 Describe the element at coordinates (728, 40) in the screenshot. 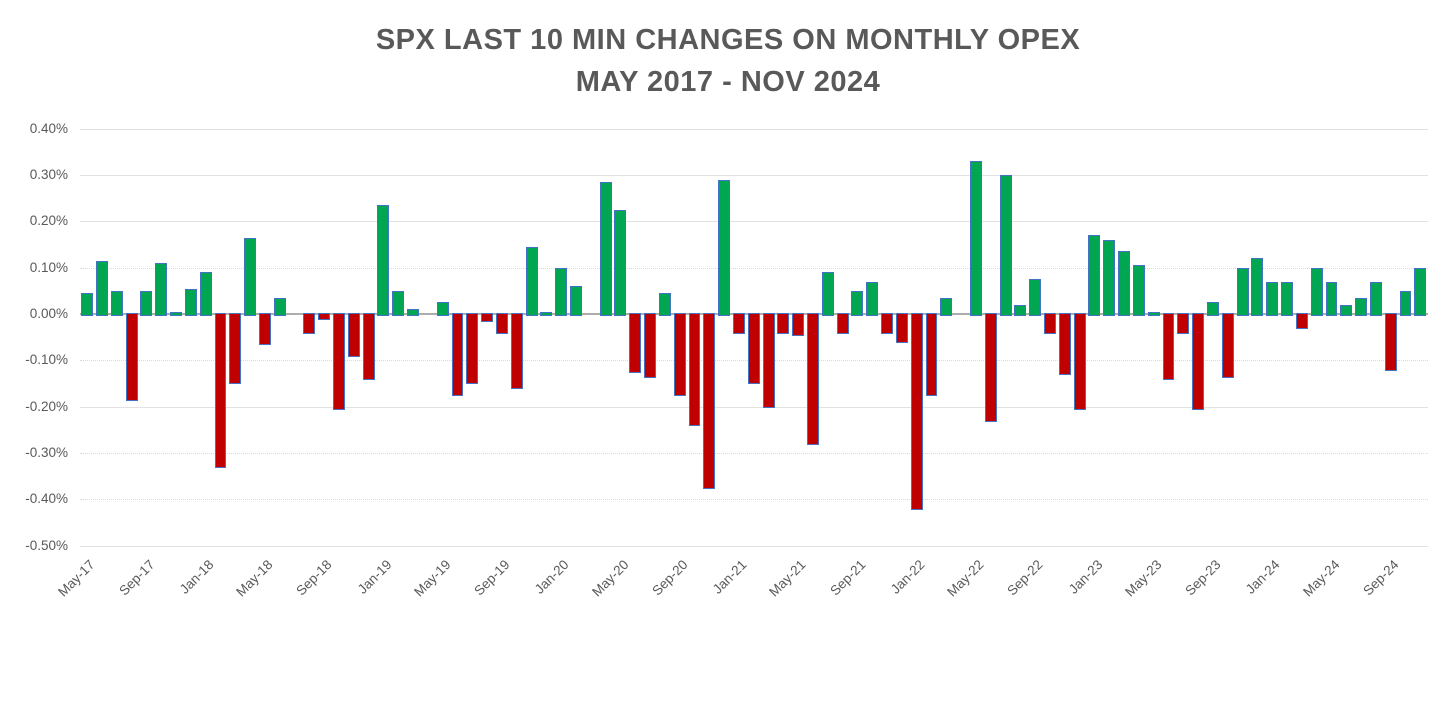

I see `chart-title: SPX LAST 10 MIN CHANGES ON MONTHLY OPEX` at that location.